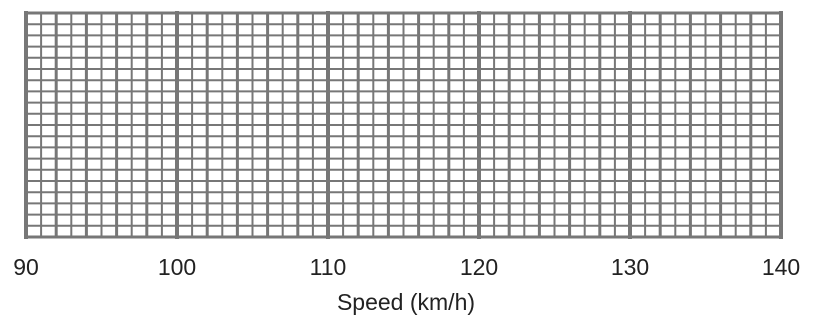 This screenshot has width=823, height=322. I want to click on x-tick-labels: 90 100 110 120 130 140, so click(406, 267).